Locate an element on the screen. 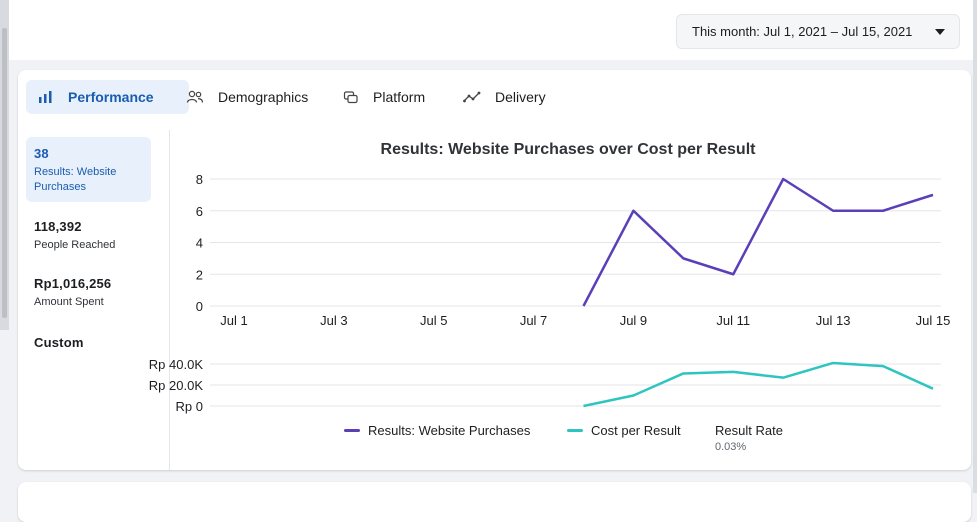 Image resolution: width=977 pixels, height=522 pixels. x-tick-label: Jul 7 is located at coordinates (533, 320).